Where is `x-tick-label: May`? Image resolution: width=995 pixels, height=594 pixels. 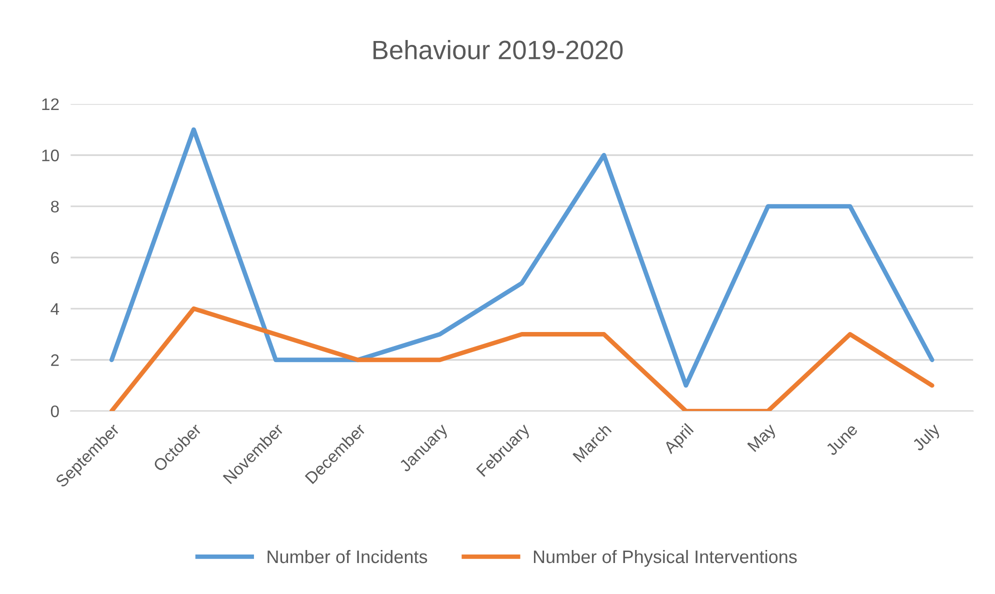 x-tick-label: May is located at coordinates (763, 438).